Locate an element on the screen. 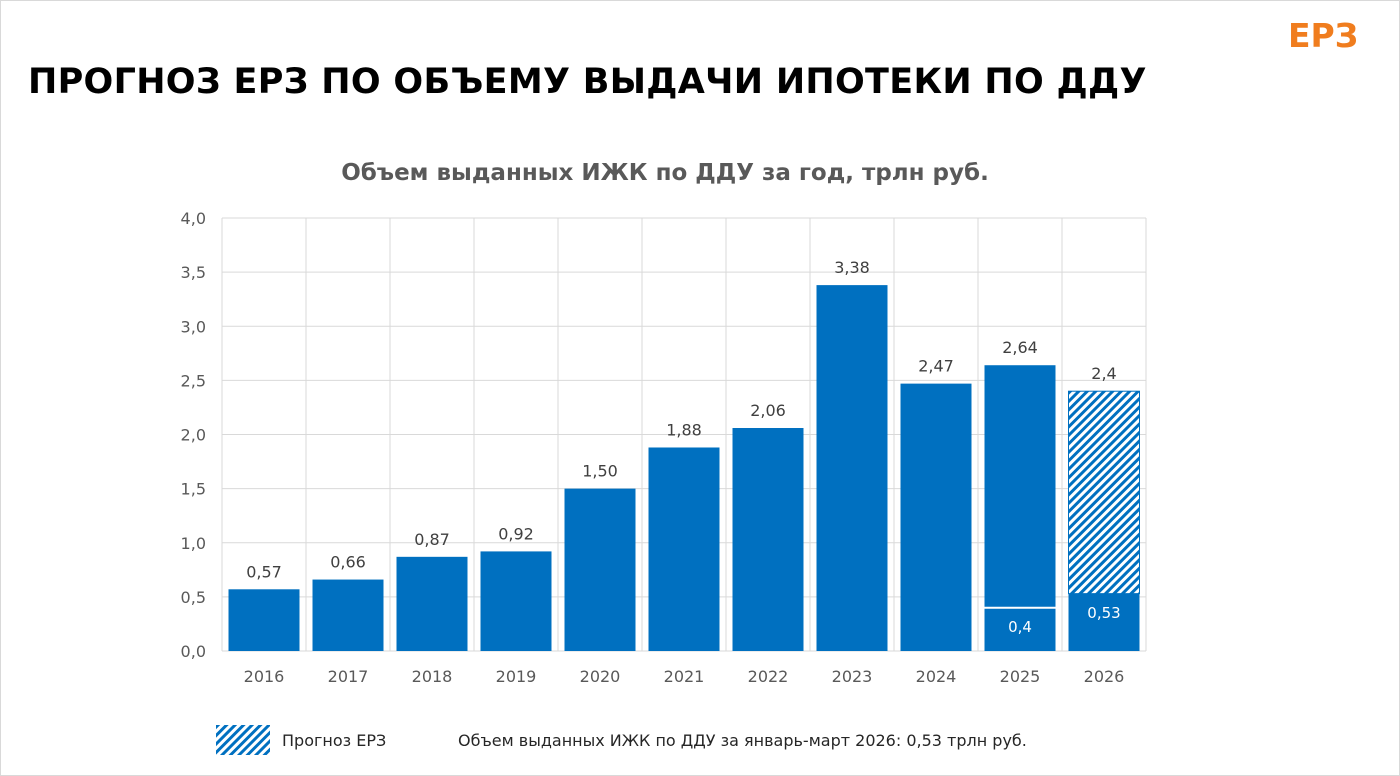  x-tick-label: 2026 is located at coordinates (1104, 676).